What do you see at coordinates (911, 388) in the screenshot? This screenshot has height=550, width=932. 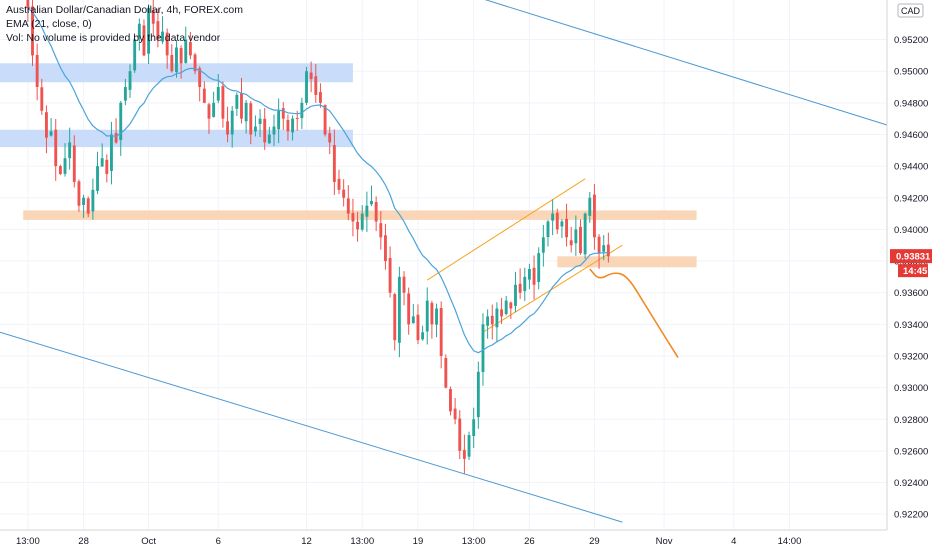 I see `price-tick-label: 0.93000` at bounding box center [911, 388].